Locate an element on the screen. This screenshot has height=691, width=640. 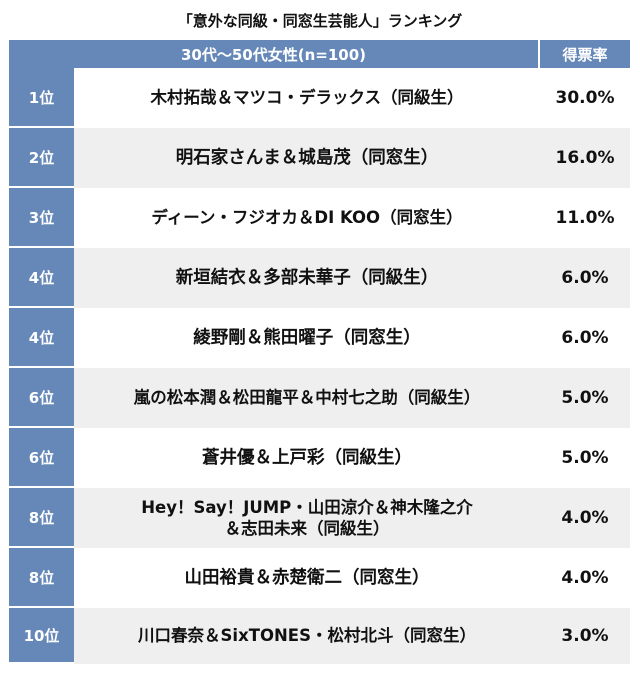
celebrity-pair-name: 川口春奈＆SixTONES・松村北斗（同窓生） is located at coordinates (307, 636).